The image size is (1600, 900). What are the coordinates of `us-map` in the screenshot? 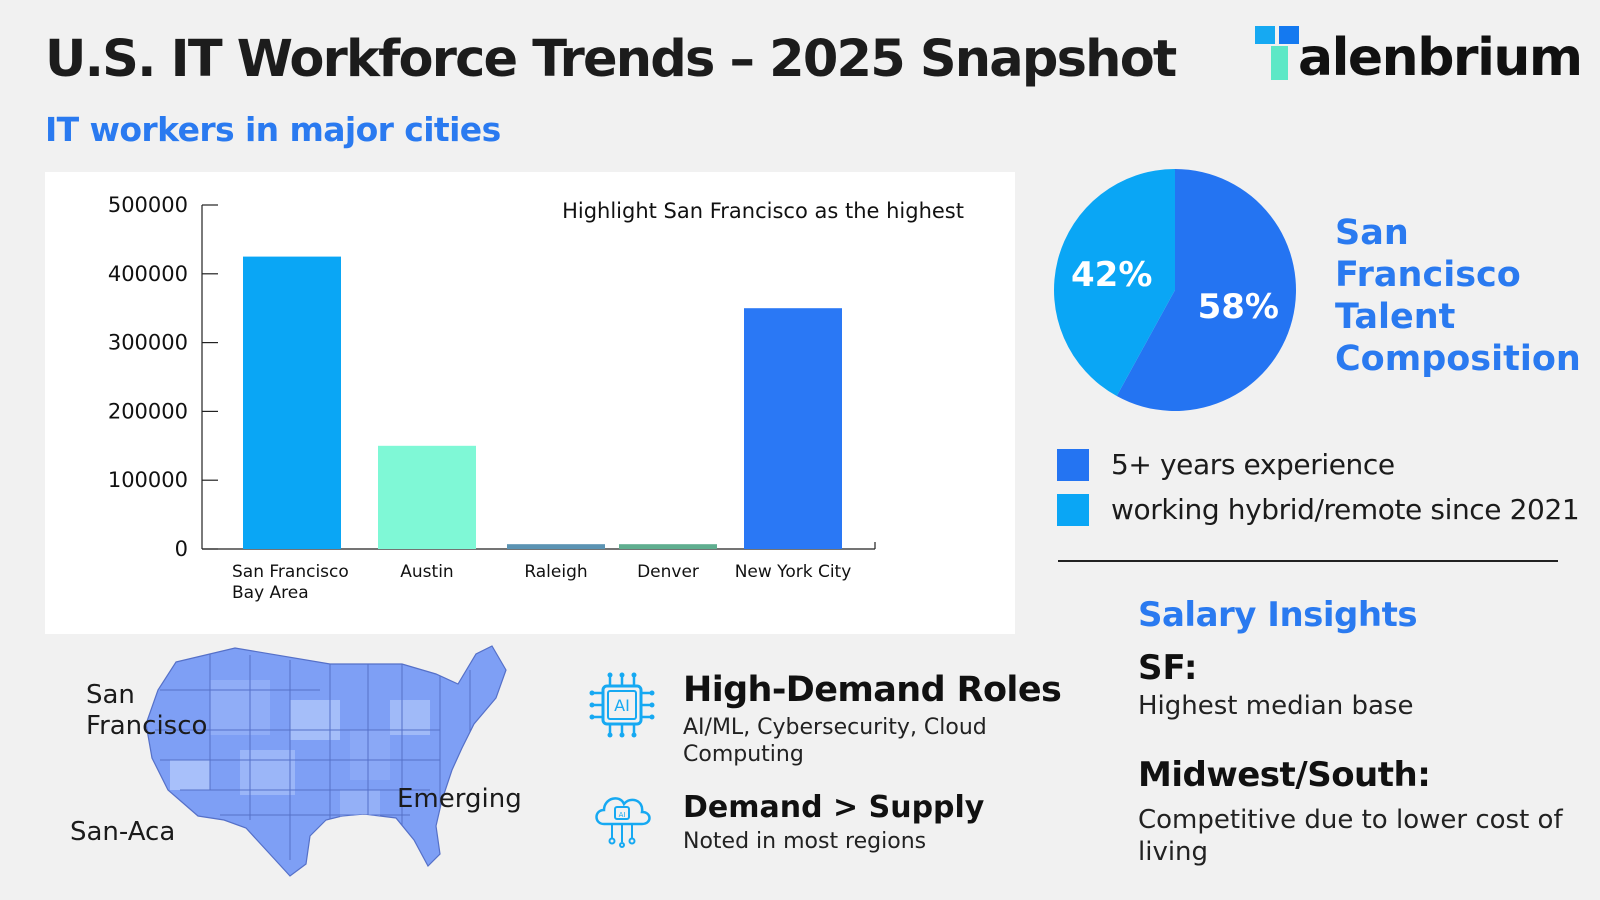 It's located at (326, 761).